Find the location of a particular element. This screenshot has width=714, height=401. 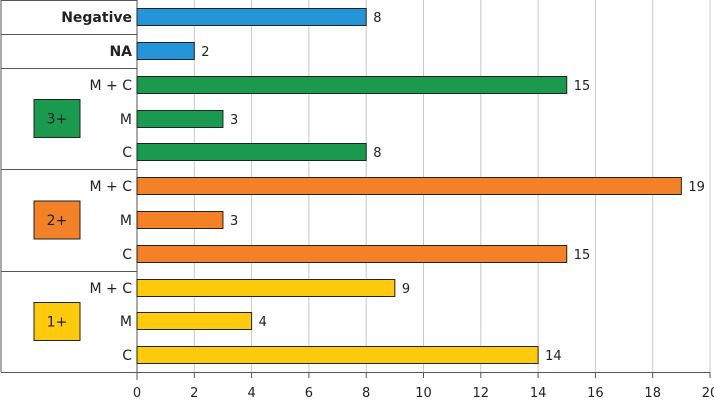

value-label: 4 is located at coordinates (263, 322).